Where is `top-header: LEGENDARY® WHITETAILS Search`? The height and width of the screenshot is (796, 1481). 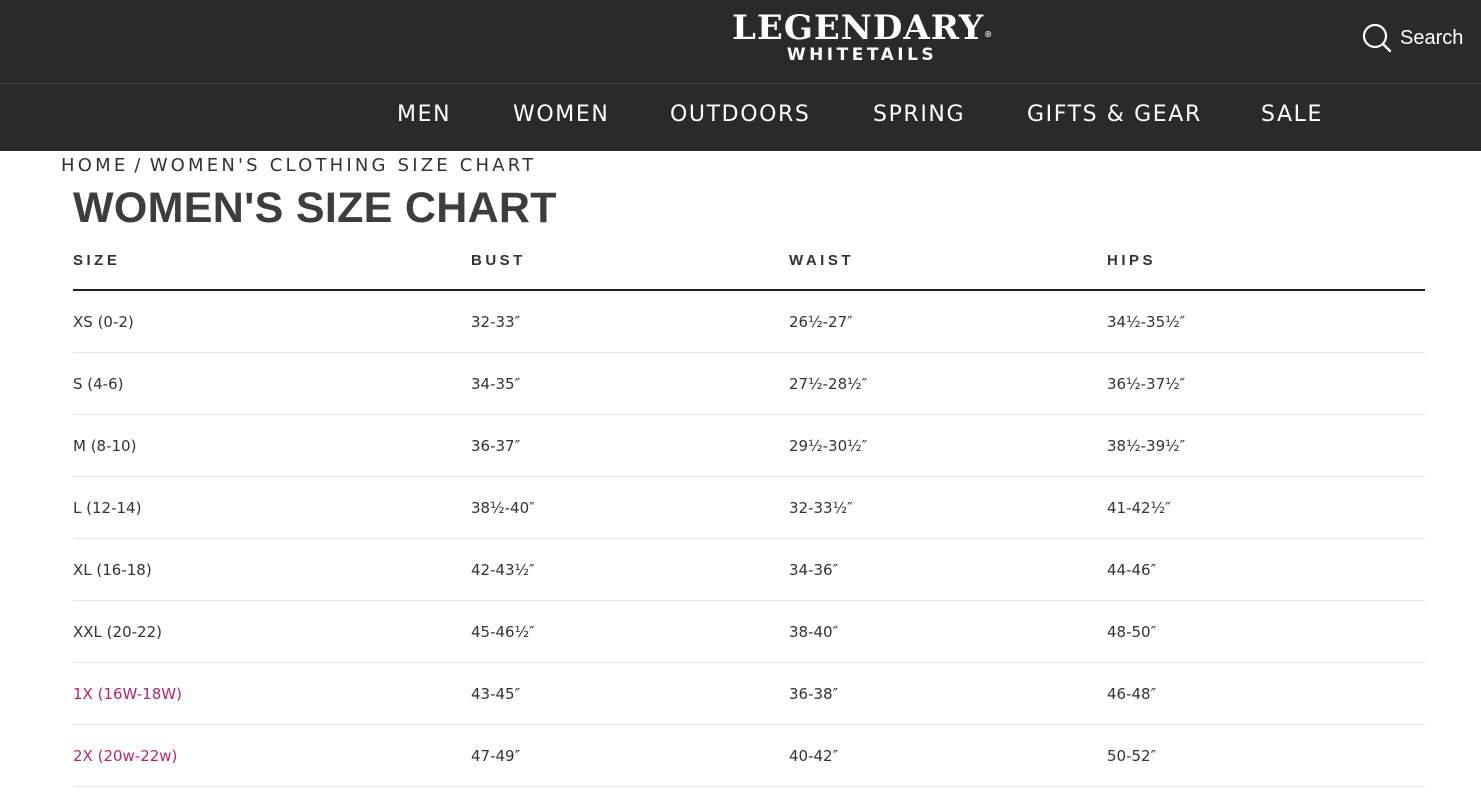 top-header: LEGENDARY® WHITETAILS Search is located at coordinates (740, 41).